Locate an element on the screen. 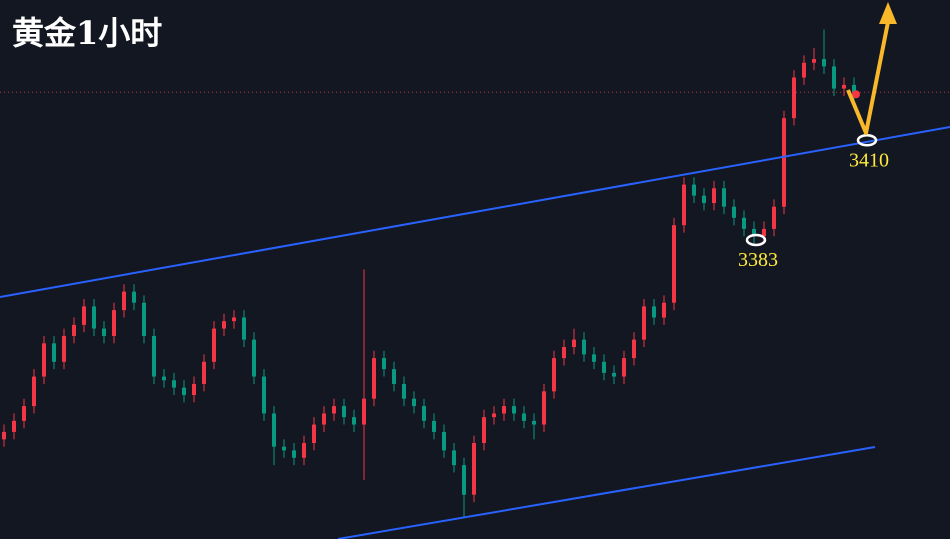 The height and width of the screenshot is (539, 950). price-dot is located at coordinates (856, 94).